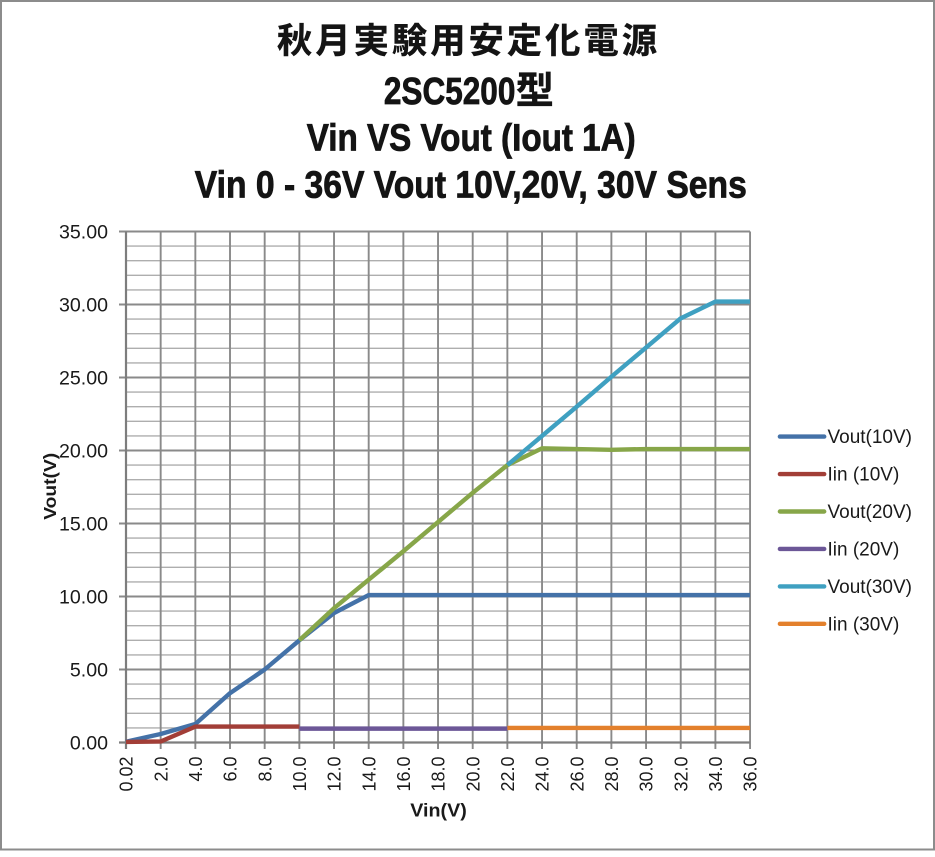 The height and width of the screenshot is (857, 935). Describe the element at coordinates (870, 512) in the screenshot. I see `svg-text: Vout(20V)` at that location.